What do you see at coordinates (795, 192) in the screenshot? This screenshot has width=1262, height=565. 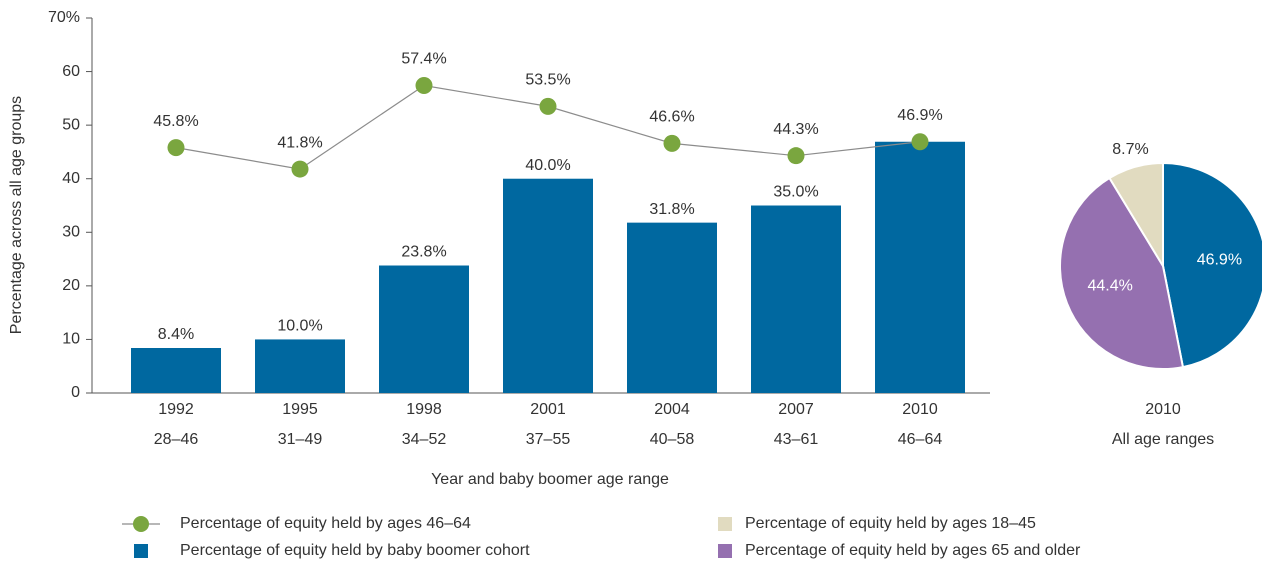 I see `bar-value-label: 35.0%` at bounding box center [795, 192].